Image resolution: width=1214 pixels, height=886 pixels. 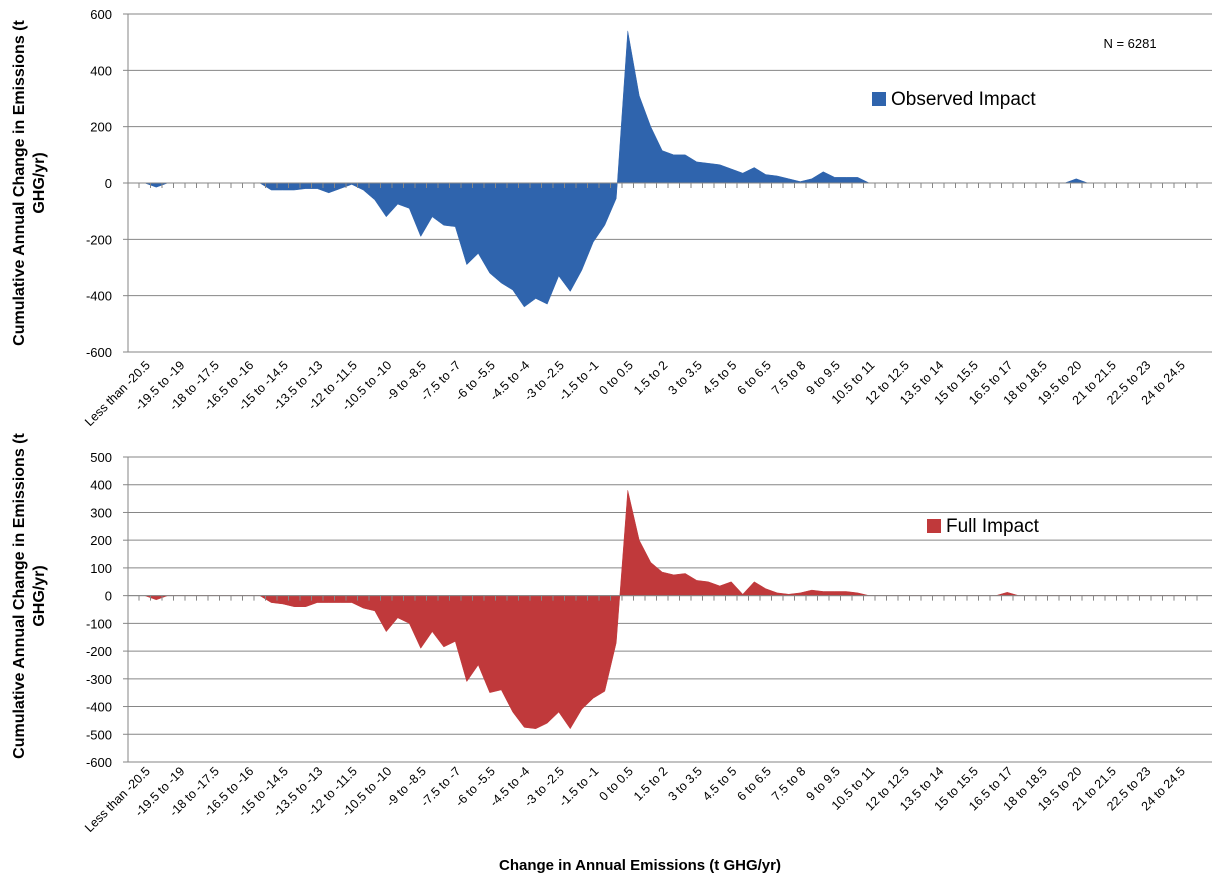 I want to click on y-tick-label: -100, so click(x=99, y=623).